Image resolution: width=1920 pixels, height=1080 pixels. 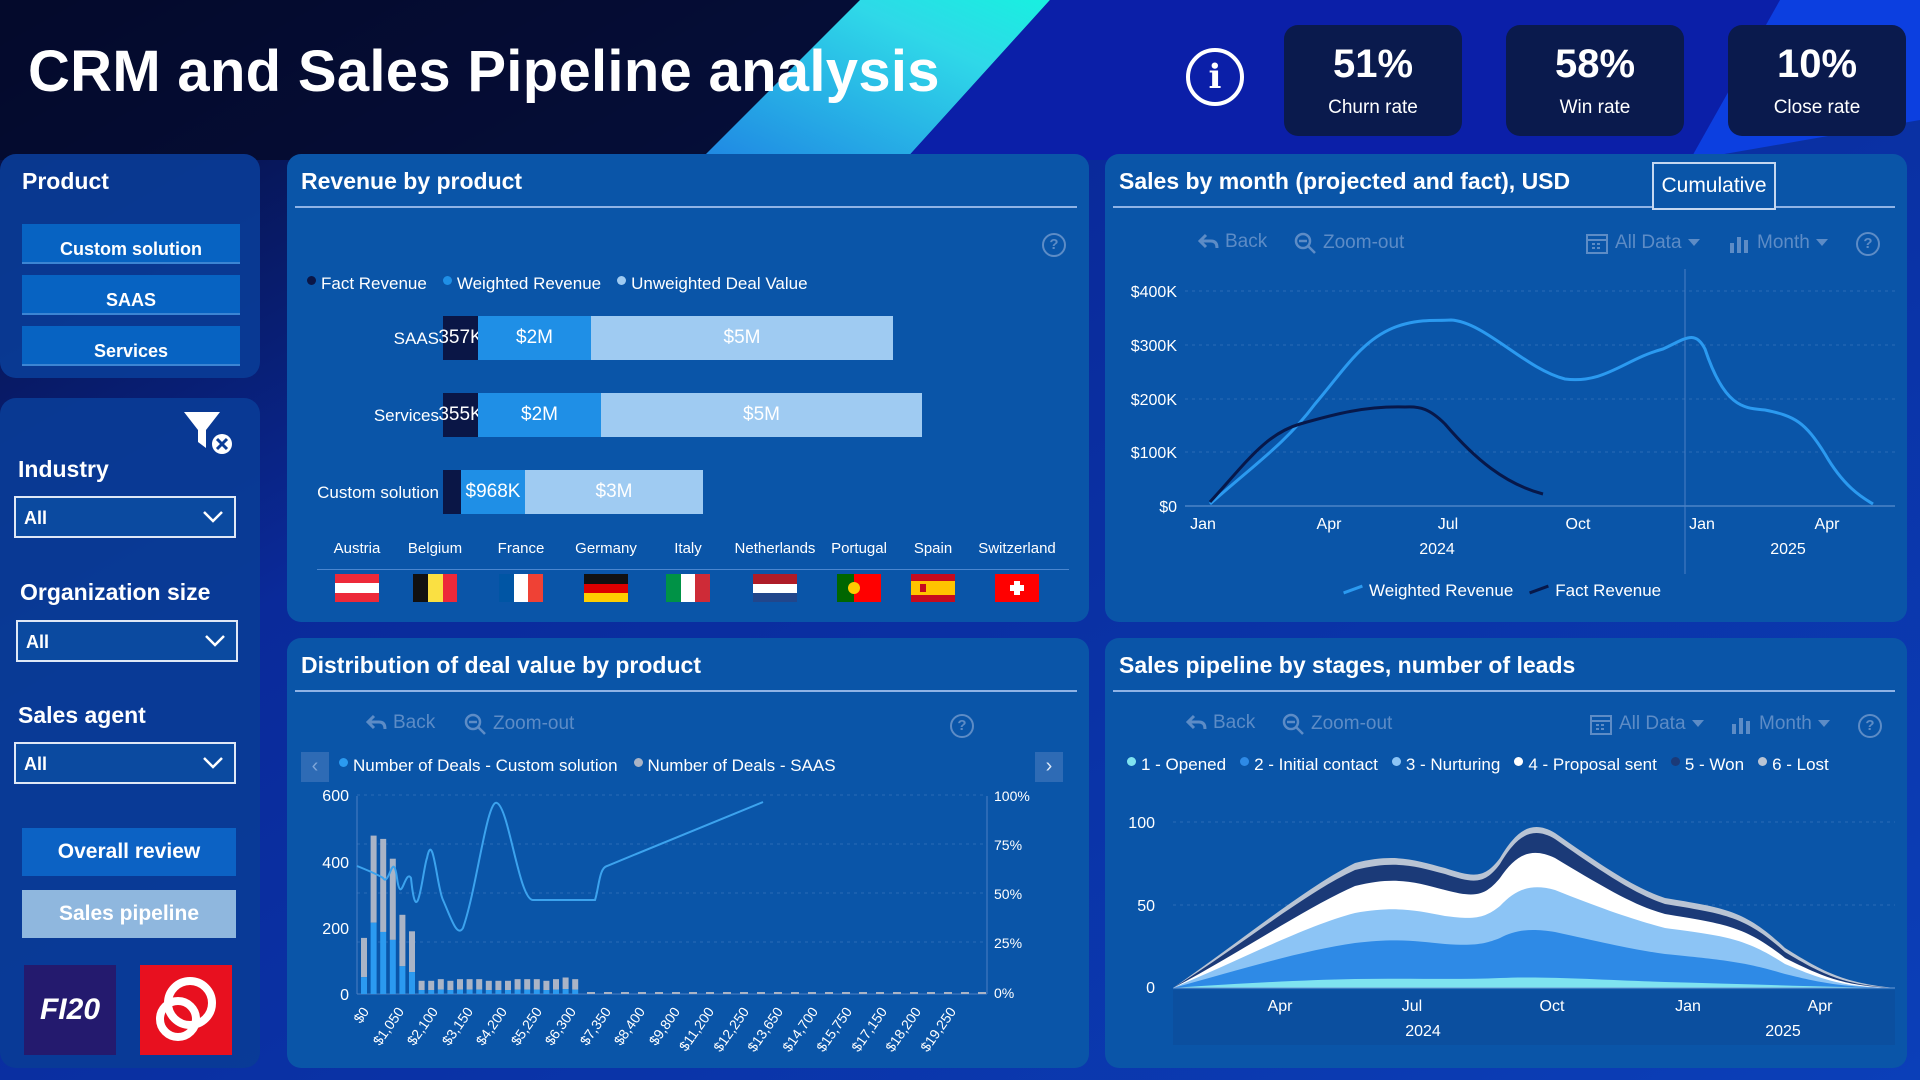 What do you see at coordinates (534, 338) in the screenshot?
I see `bar-weighted-saas: $2M` at bounding box center [534, 338].